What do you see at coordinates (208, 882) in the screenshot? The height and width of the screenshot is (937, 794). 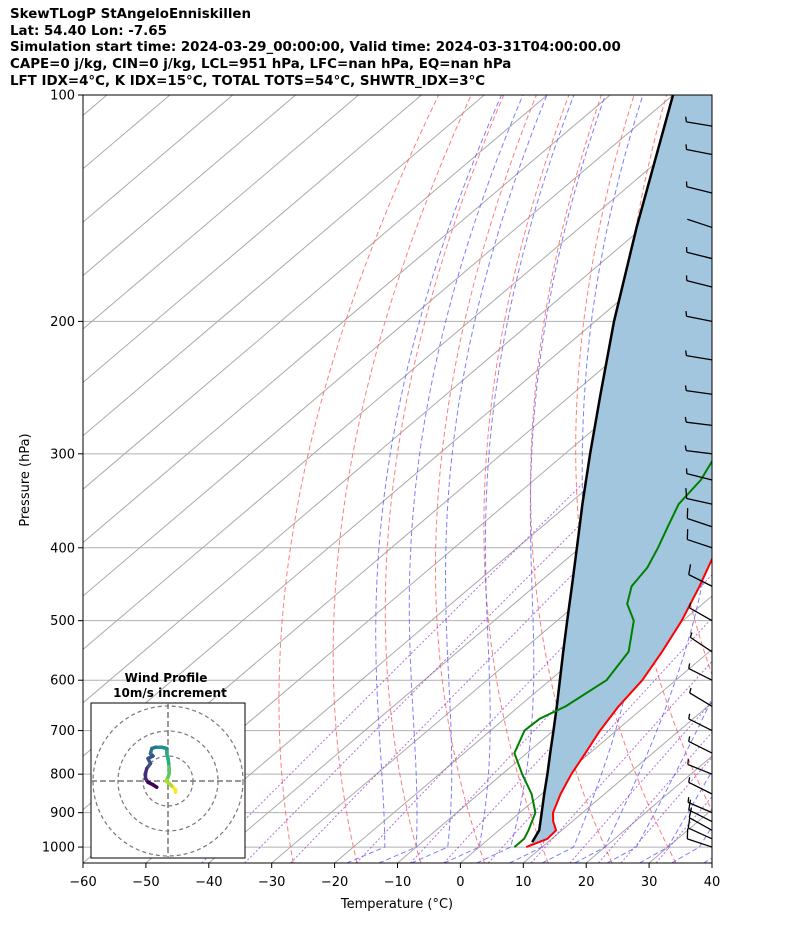 I see `x-tick-label: −40` at bounding box center [208, 882].